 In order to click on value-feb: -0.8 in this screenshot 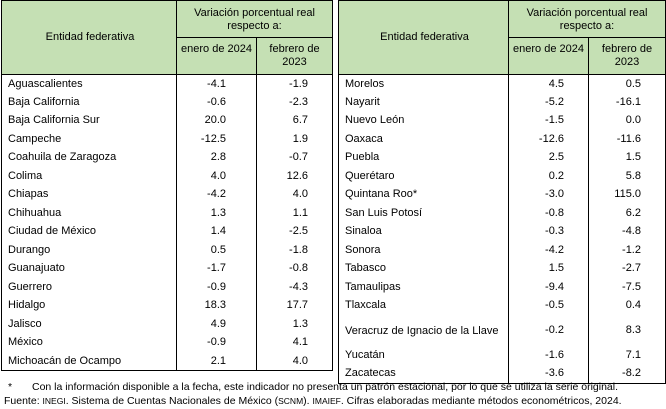, I will do `click(294, 268)`.